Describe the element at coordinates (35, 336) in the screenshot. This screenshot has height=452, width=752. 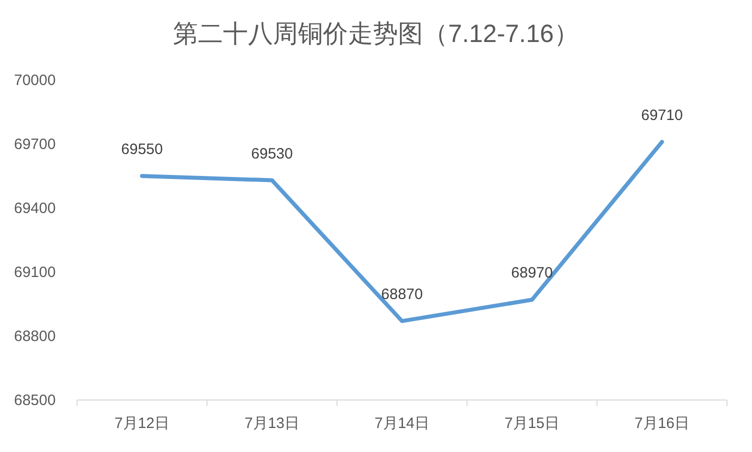
I see `y-tick-label: 68800` at that location.